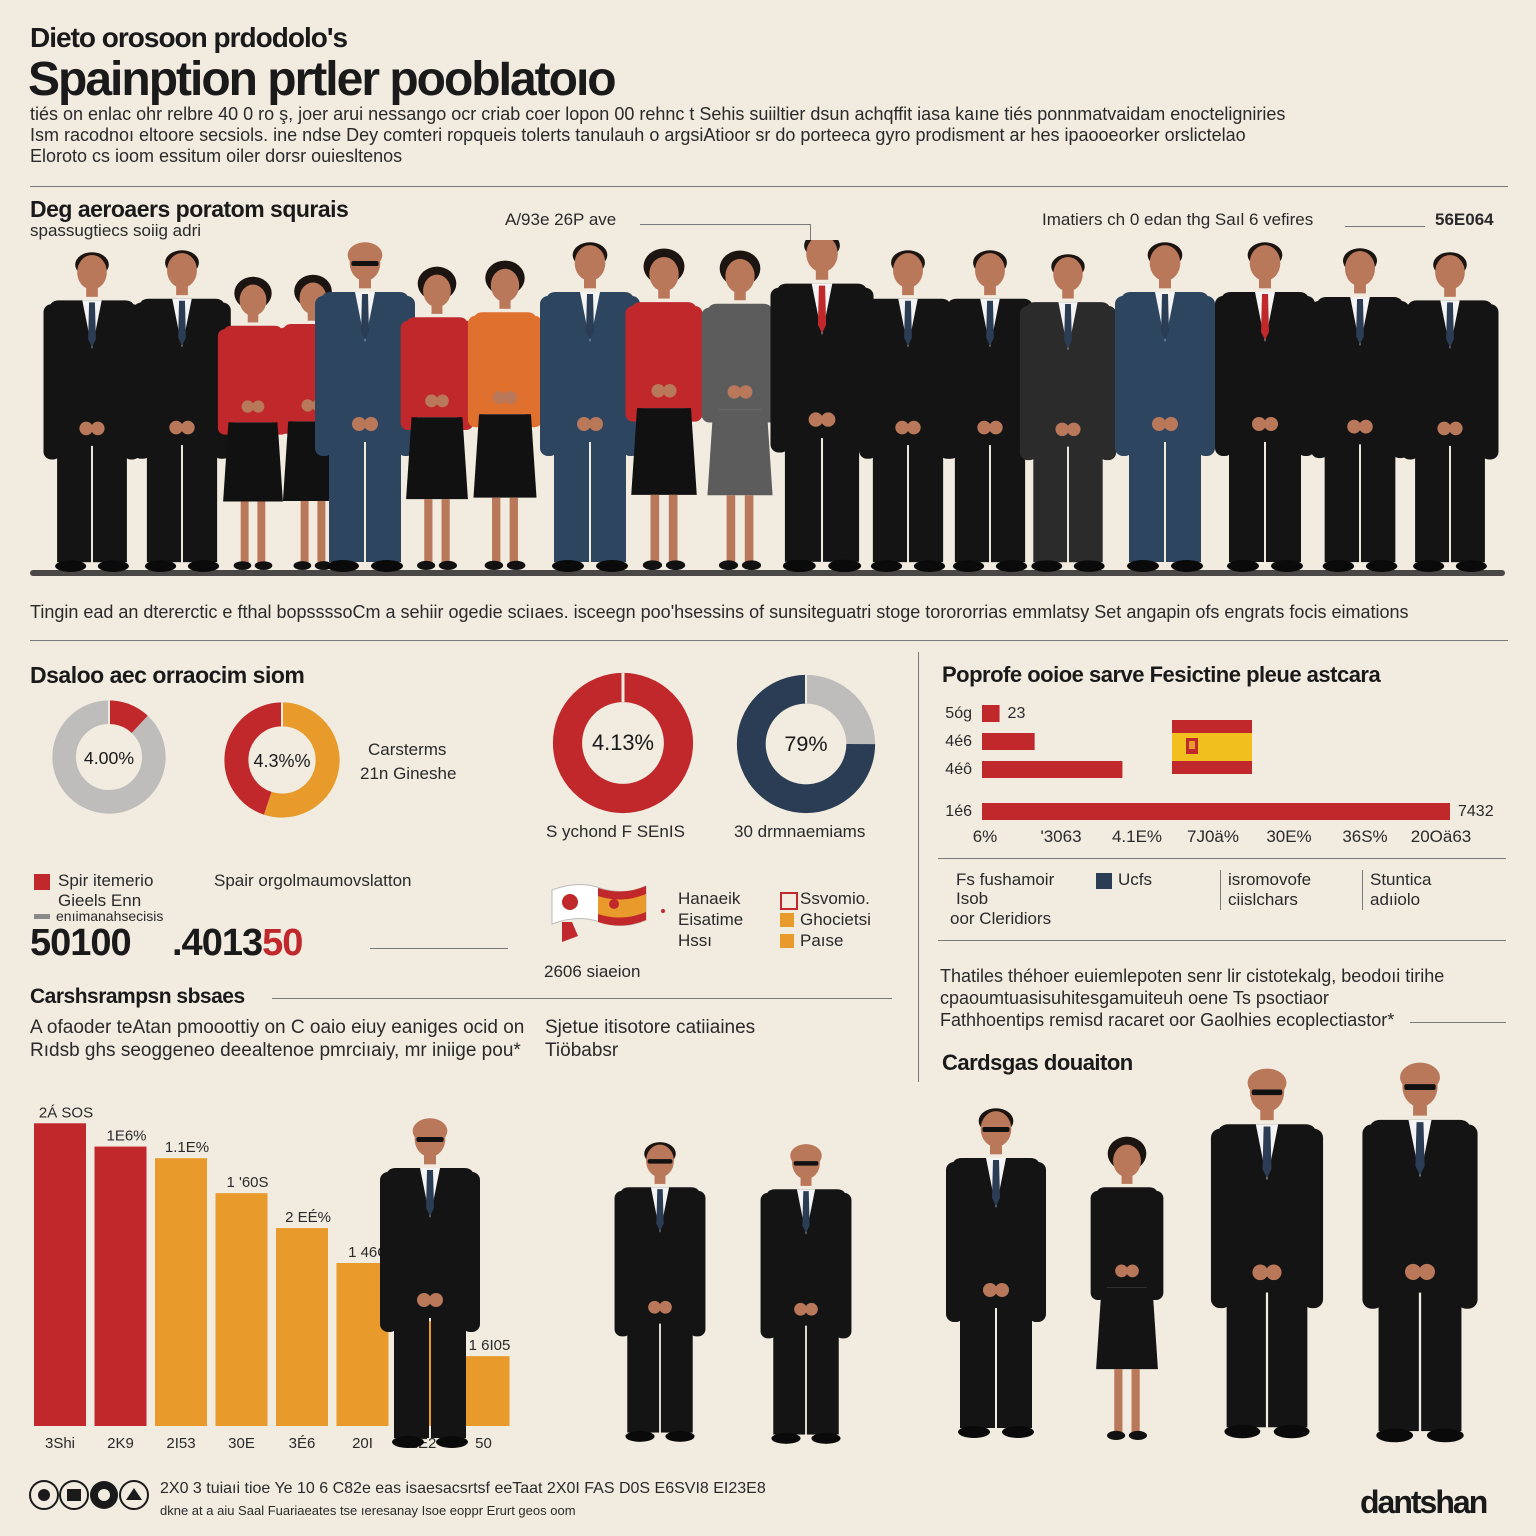 The width and height of the screenshot is (1536, 1536). I want to click on big-value-2-text: .4013, so click(217, 943).